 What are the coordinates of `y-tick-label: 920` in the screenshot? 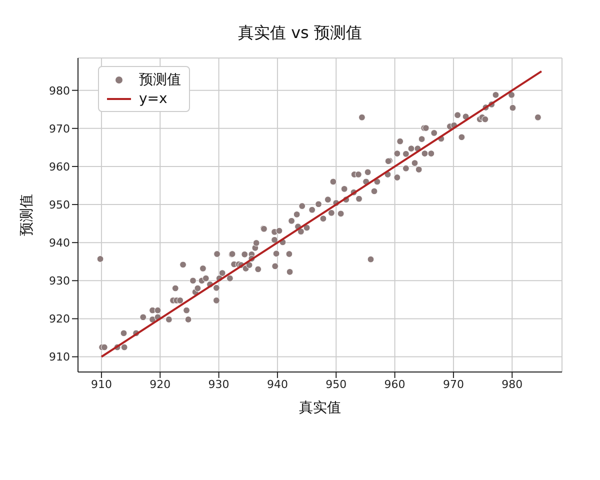 It's located at (59, 319).